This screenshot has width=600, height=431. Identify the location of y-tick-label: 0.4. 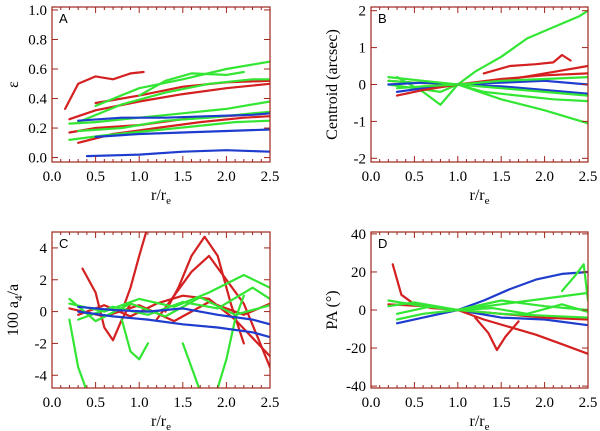
(37, 100).